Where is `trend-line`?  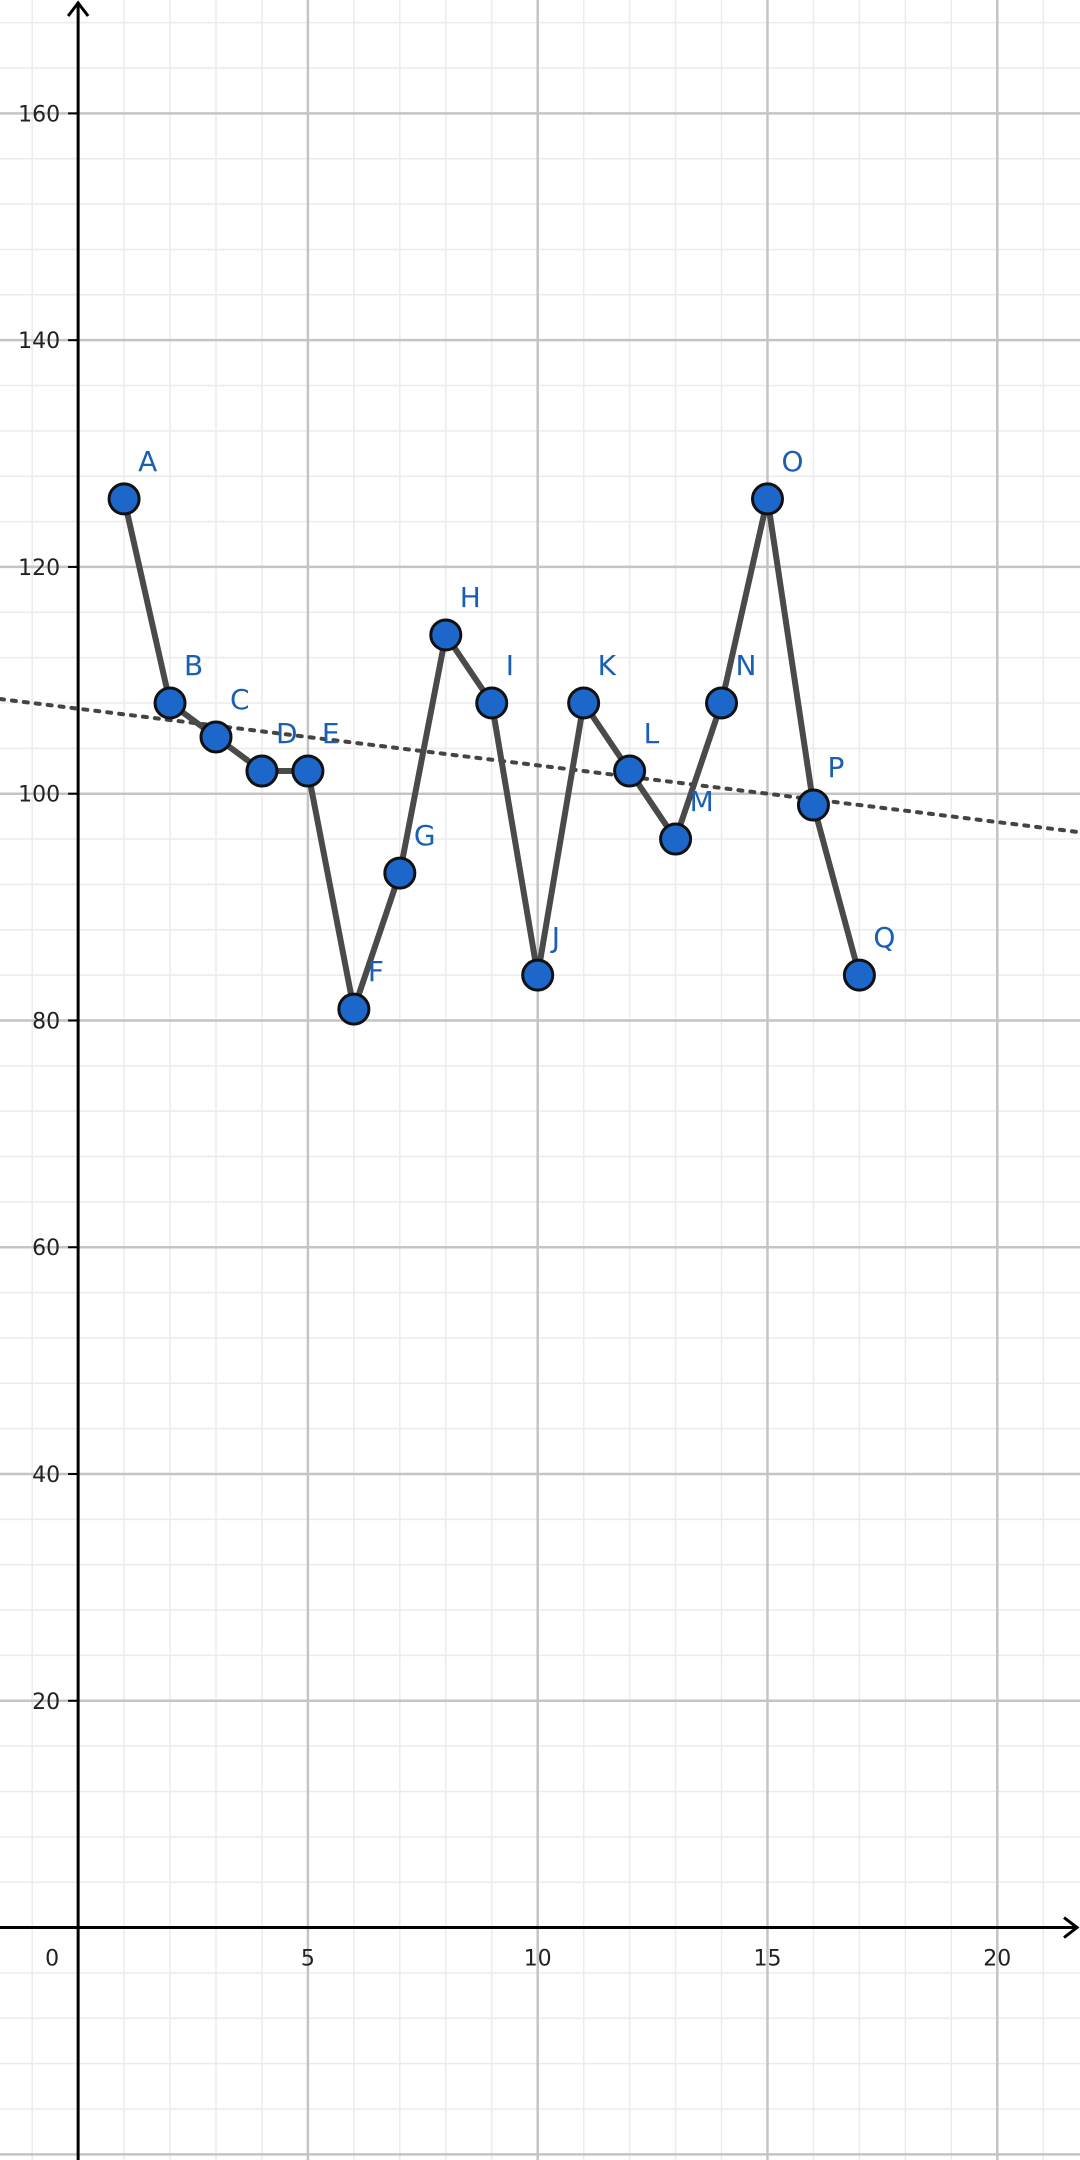 trend-line is located at coordinates (540, 766).